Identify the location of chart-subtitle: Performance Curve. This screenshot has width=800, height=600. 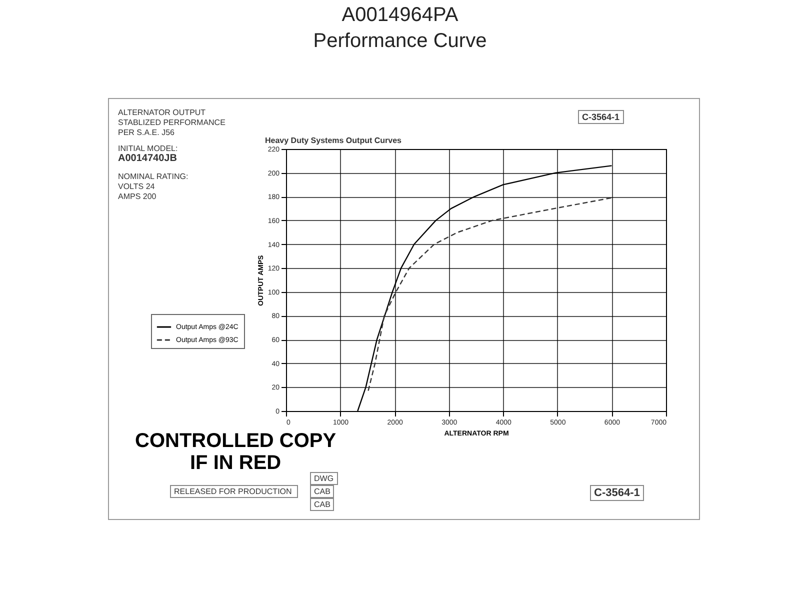
(400, 41).